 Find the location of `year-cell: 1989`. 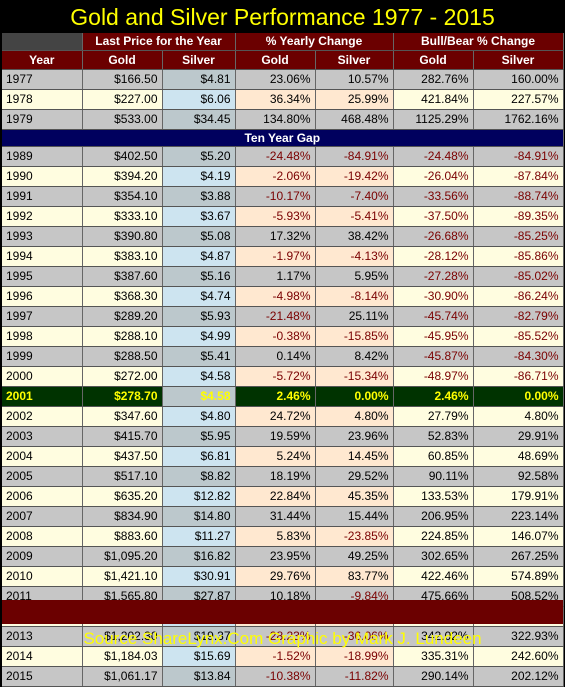

year-cell: 1989 is located at coordinates (42, 156).